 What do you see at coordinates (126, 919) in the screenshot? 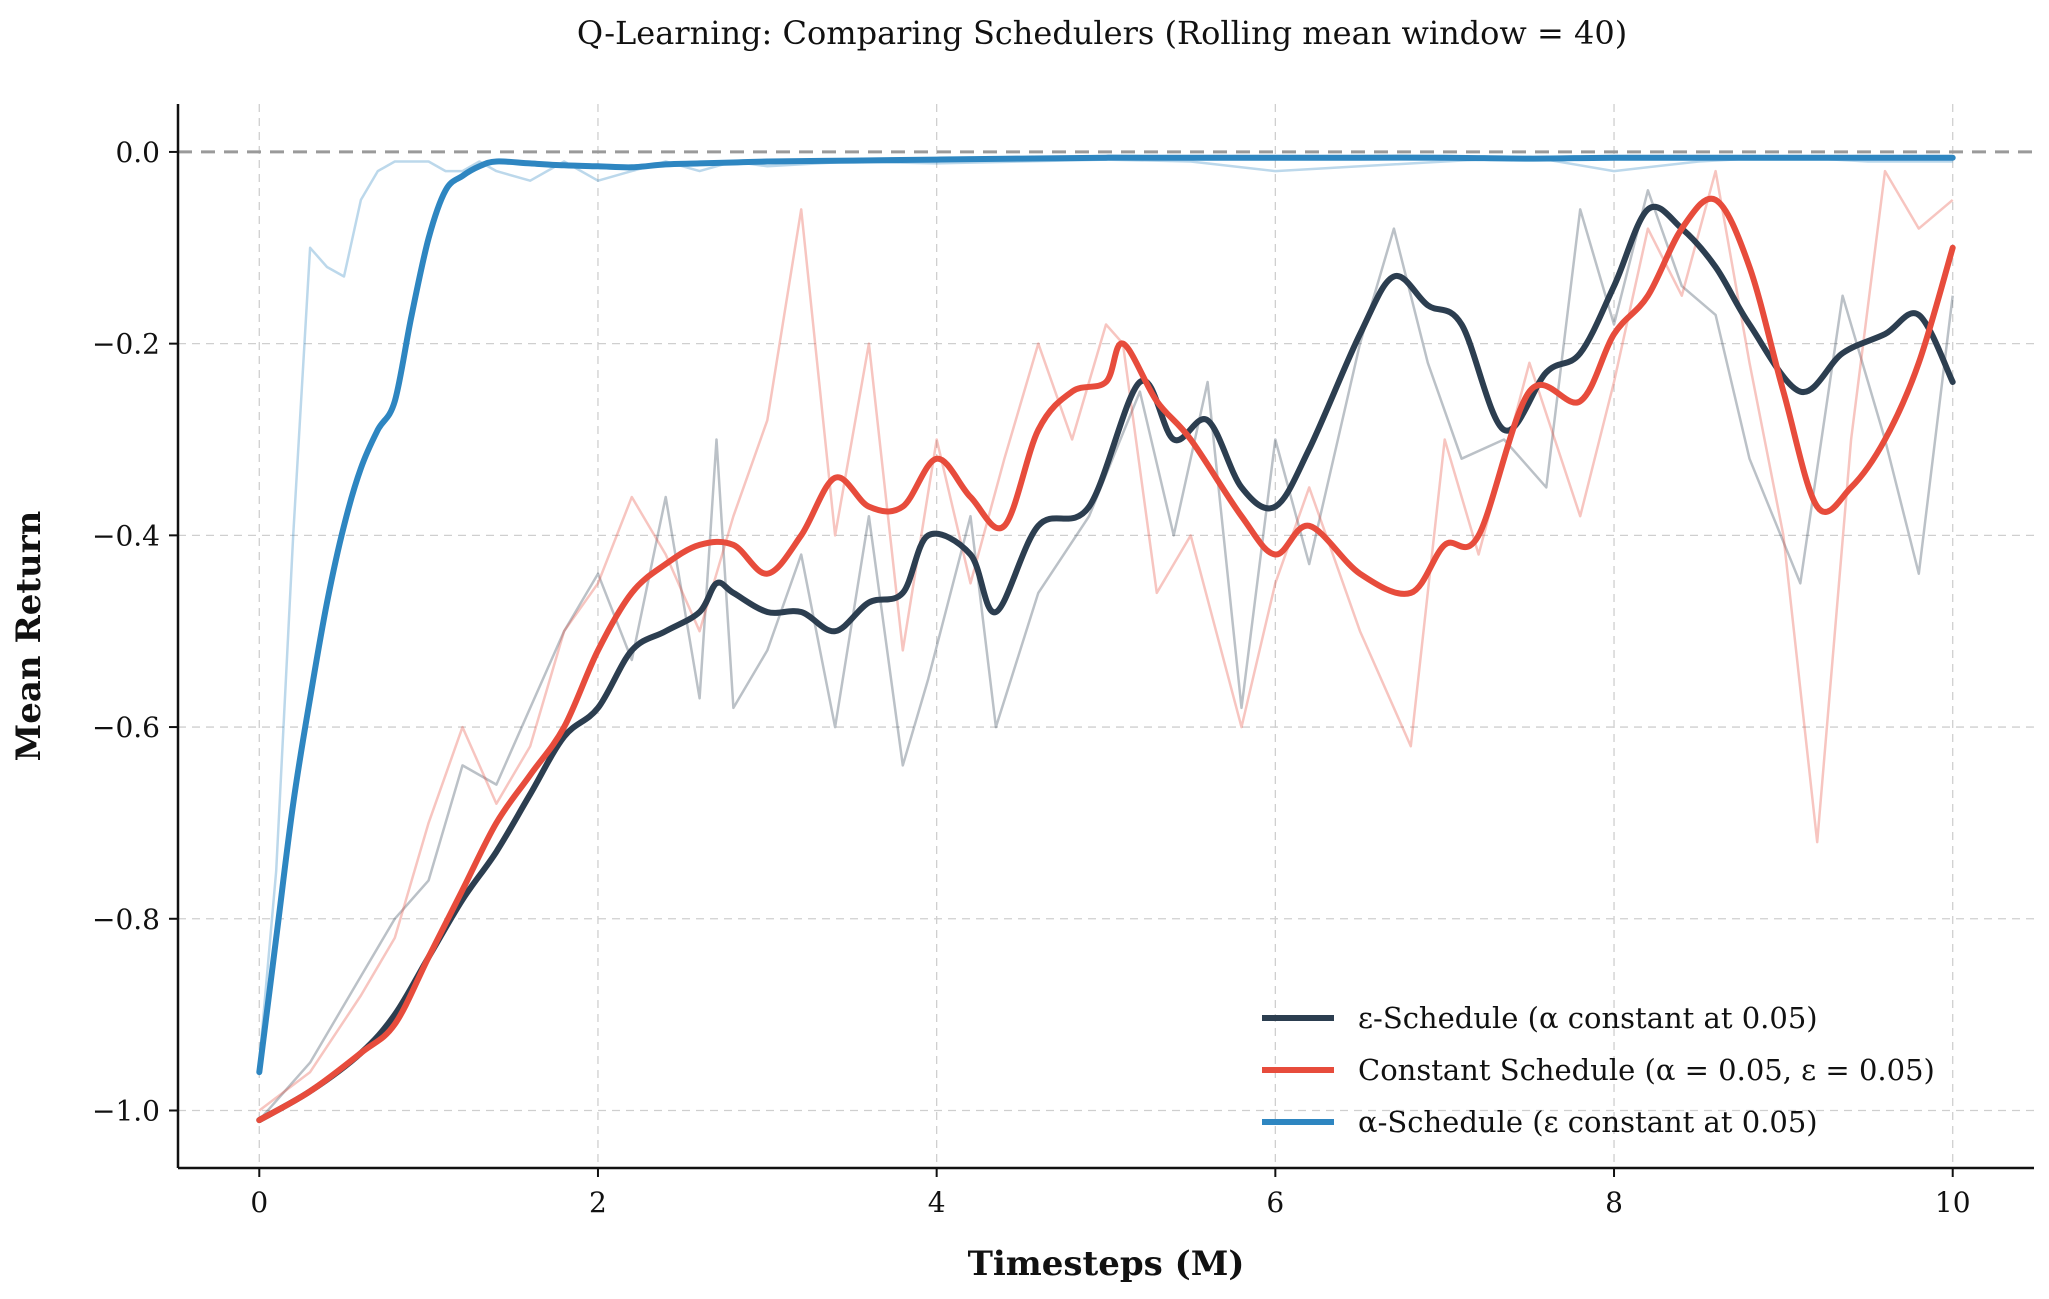
I see `y-tick-label: −0.8` at bounding box center [126, 919].